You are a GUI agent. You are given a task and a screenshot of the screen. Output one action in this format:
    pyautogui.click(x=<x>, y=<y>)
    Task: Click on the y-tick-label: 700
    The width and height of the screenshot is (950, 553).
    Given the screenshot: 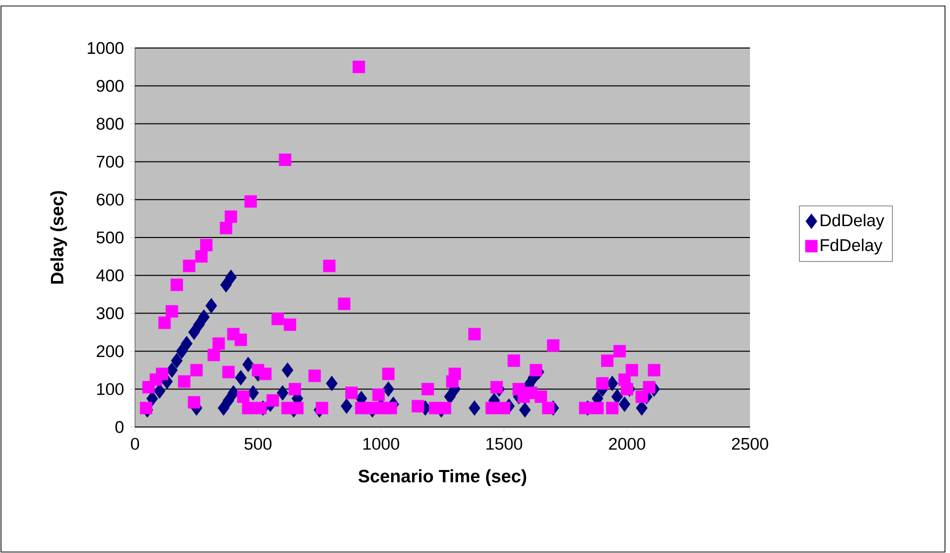 What is the action you would take?
    pyautogui.click(x=110, y=162)
    